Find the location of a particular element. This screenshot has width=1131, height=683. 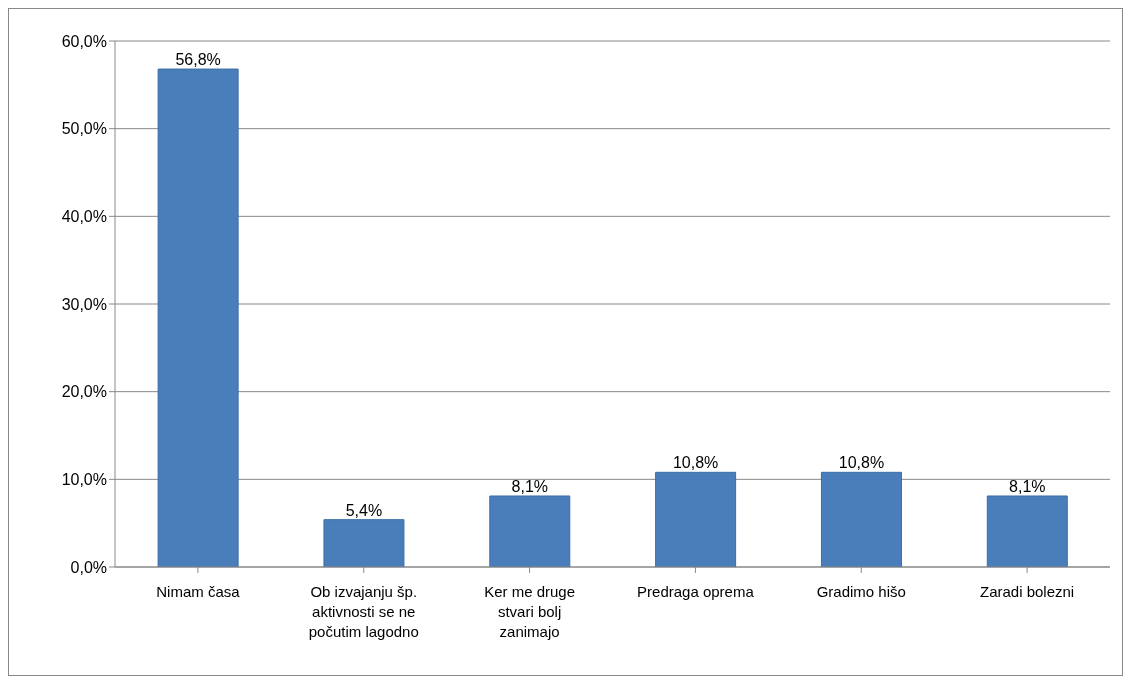

x-tick-label: Zaradi bolezni is located at coordinates (1027, 591).